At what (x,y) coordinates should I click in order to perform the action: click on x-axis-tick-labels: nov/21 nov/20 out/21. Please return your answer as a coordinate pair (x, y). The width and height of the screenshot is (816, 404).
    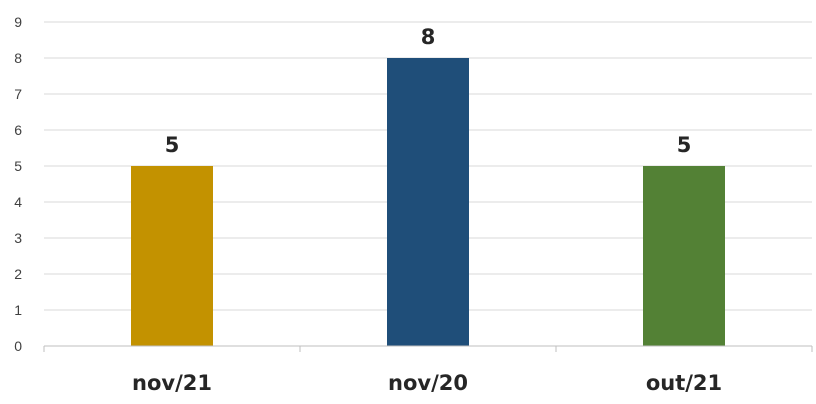
    Looking at the image, I should click on (427, 383).